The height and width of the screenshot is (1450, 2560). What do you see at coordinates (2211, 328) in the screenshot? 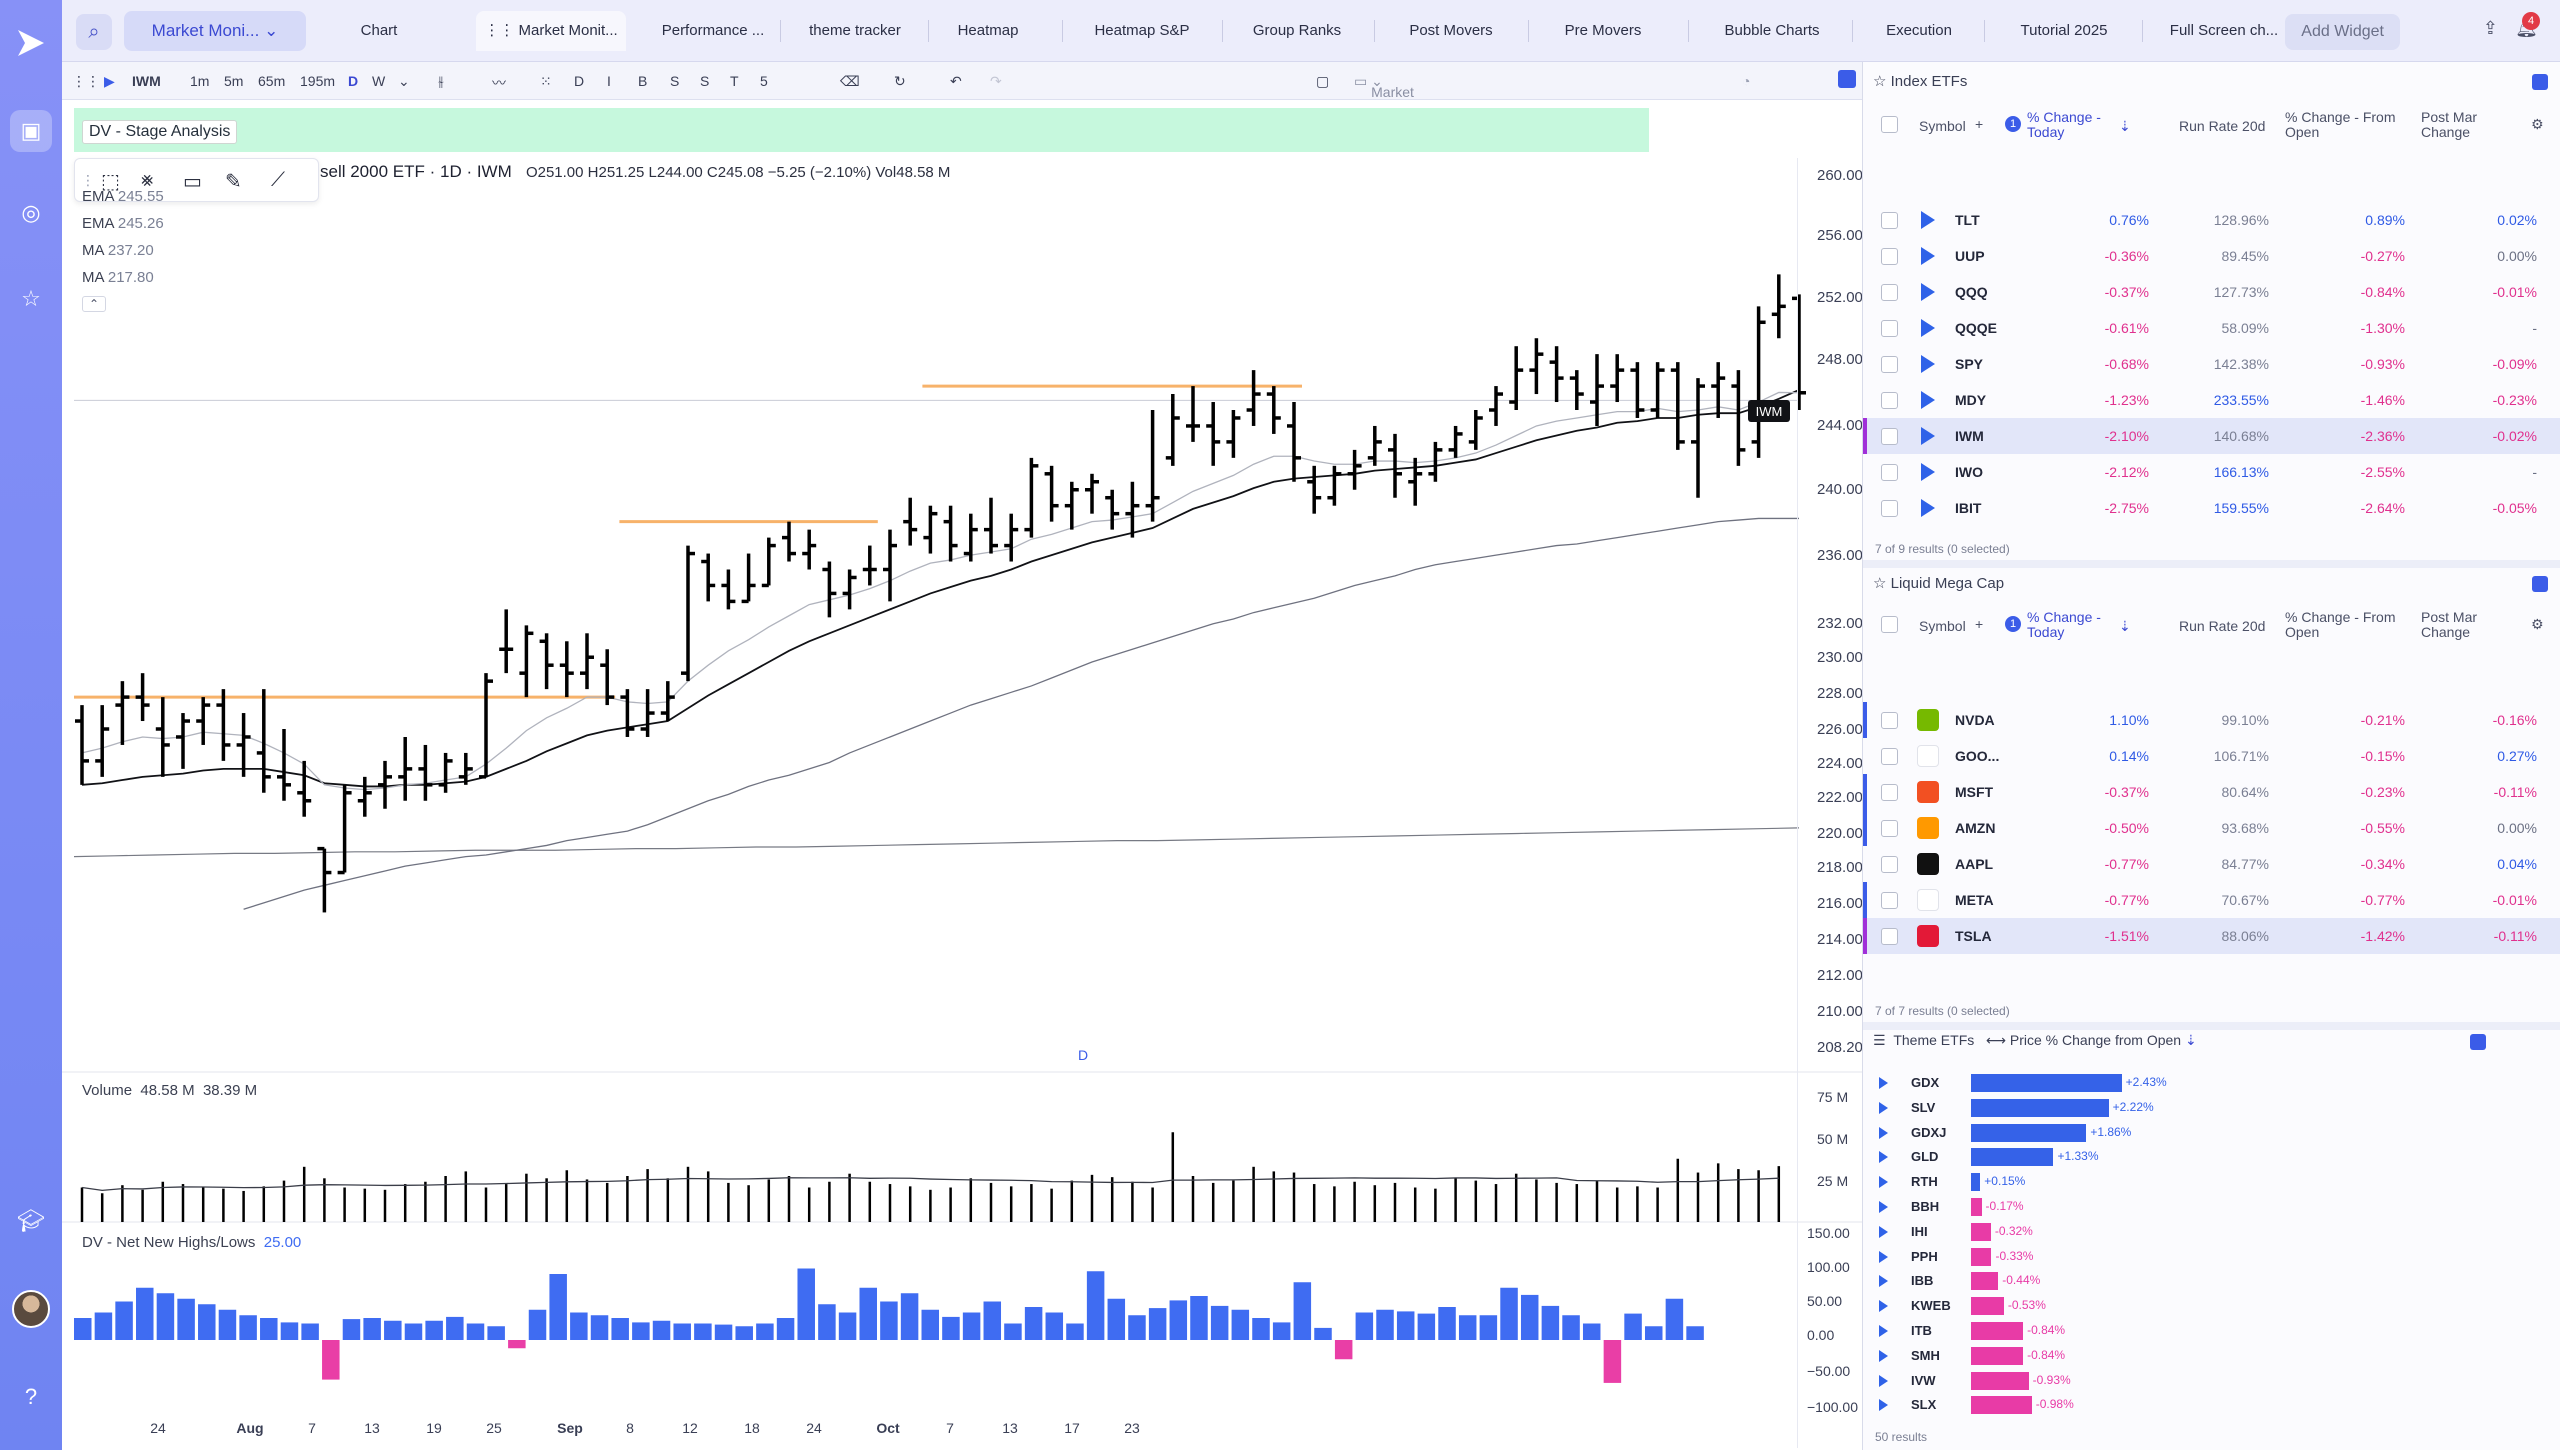
I see `table-row: QQQE -0.61% 58.09% -1.30% -` at bounding box center [2211, 328].